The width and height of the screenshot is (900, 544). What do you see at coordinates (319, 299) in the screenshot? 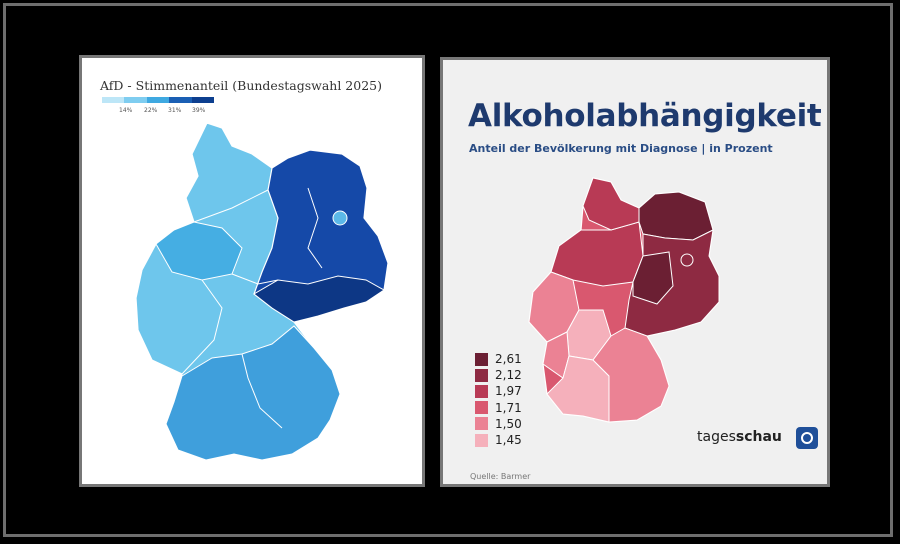
I see `afd-region-east-core` at bounding box center [319, 299].